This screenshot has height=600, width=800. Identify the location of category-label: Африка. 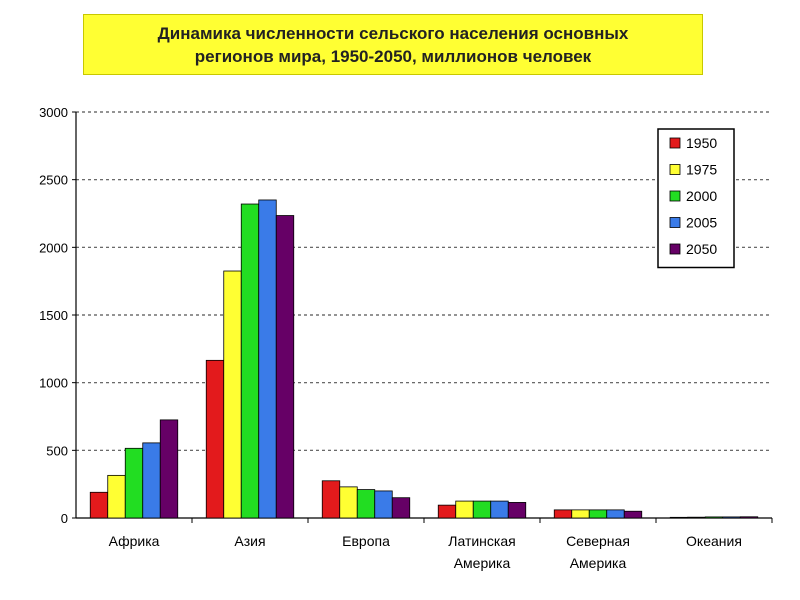
(134, 541).